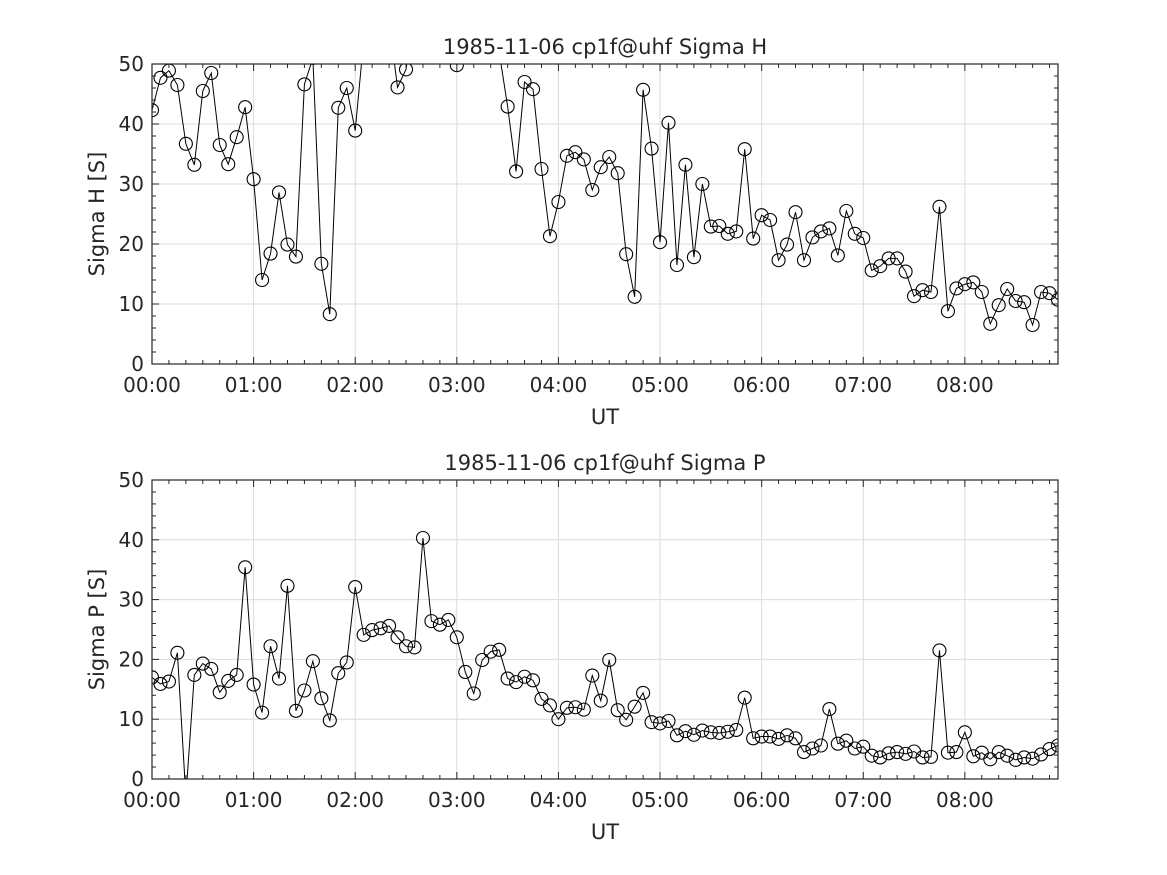 The height and width of the screenshot is (875, 1167). Describe the element at coordinates (97, 630) in the screenshot. I see `y-axis-label: Sigma P [S]` at that location.